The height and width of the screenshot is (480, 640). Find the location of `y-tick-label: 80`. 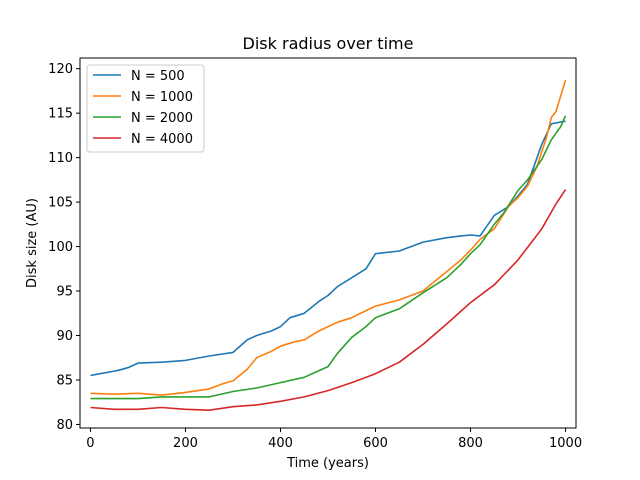

y-tick-label: 80 is located at coordinates (64, 425).